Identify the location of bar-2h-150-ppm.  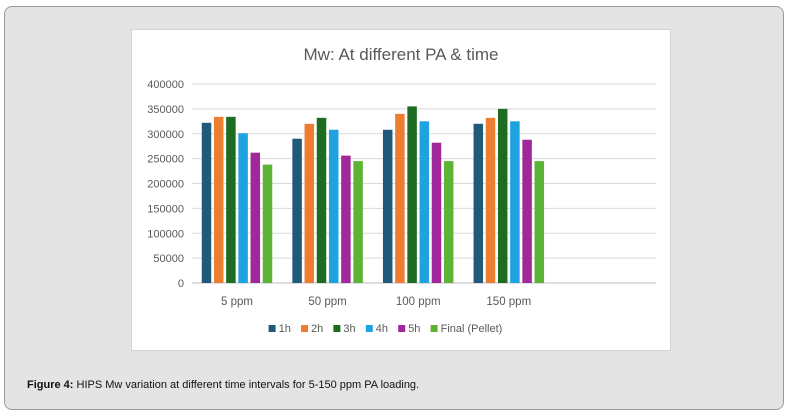
(490, 200).